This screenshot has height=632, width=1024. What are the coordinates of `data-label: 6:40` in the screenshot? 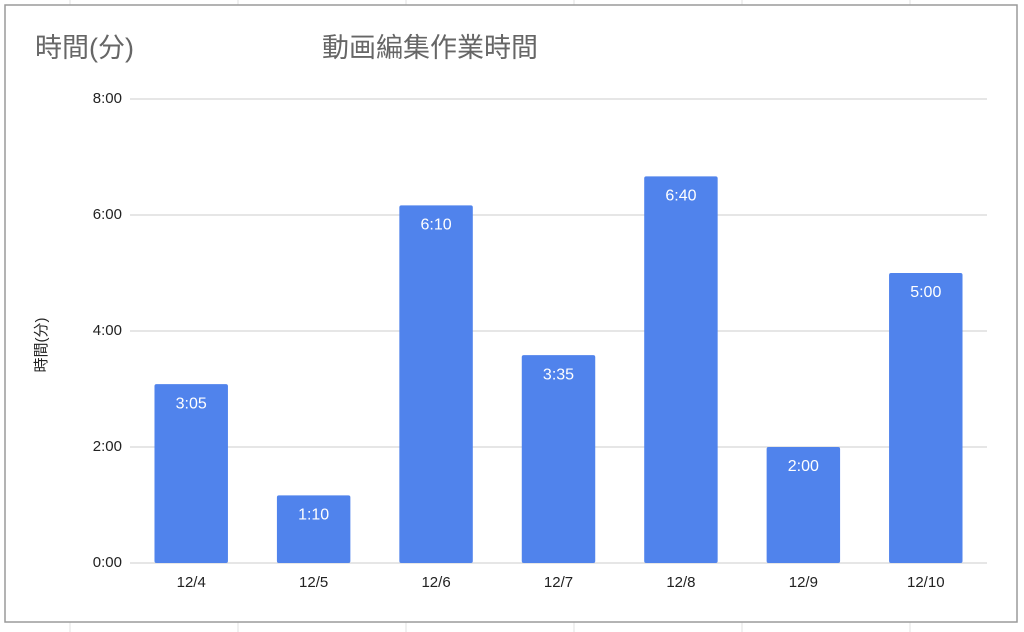 It's located at (680, 196).